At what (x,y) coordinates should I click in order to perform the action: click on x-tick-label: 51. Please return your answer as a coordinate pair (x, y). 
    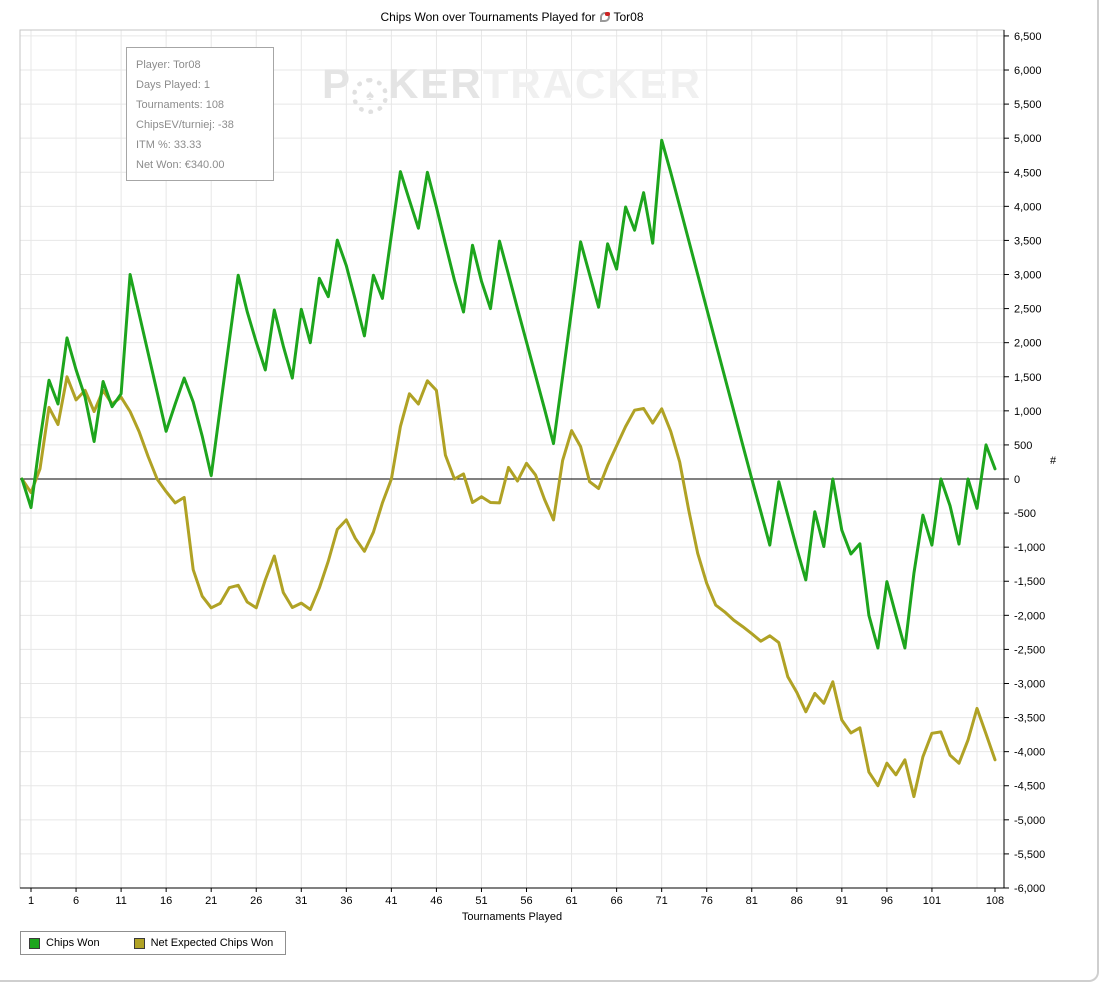
    Looking at the image, I should click on (481, 901).